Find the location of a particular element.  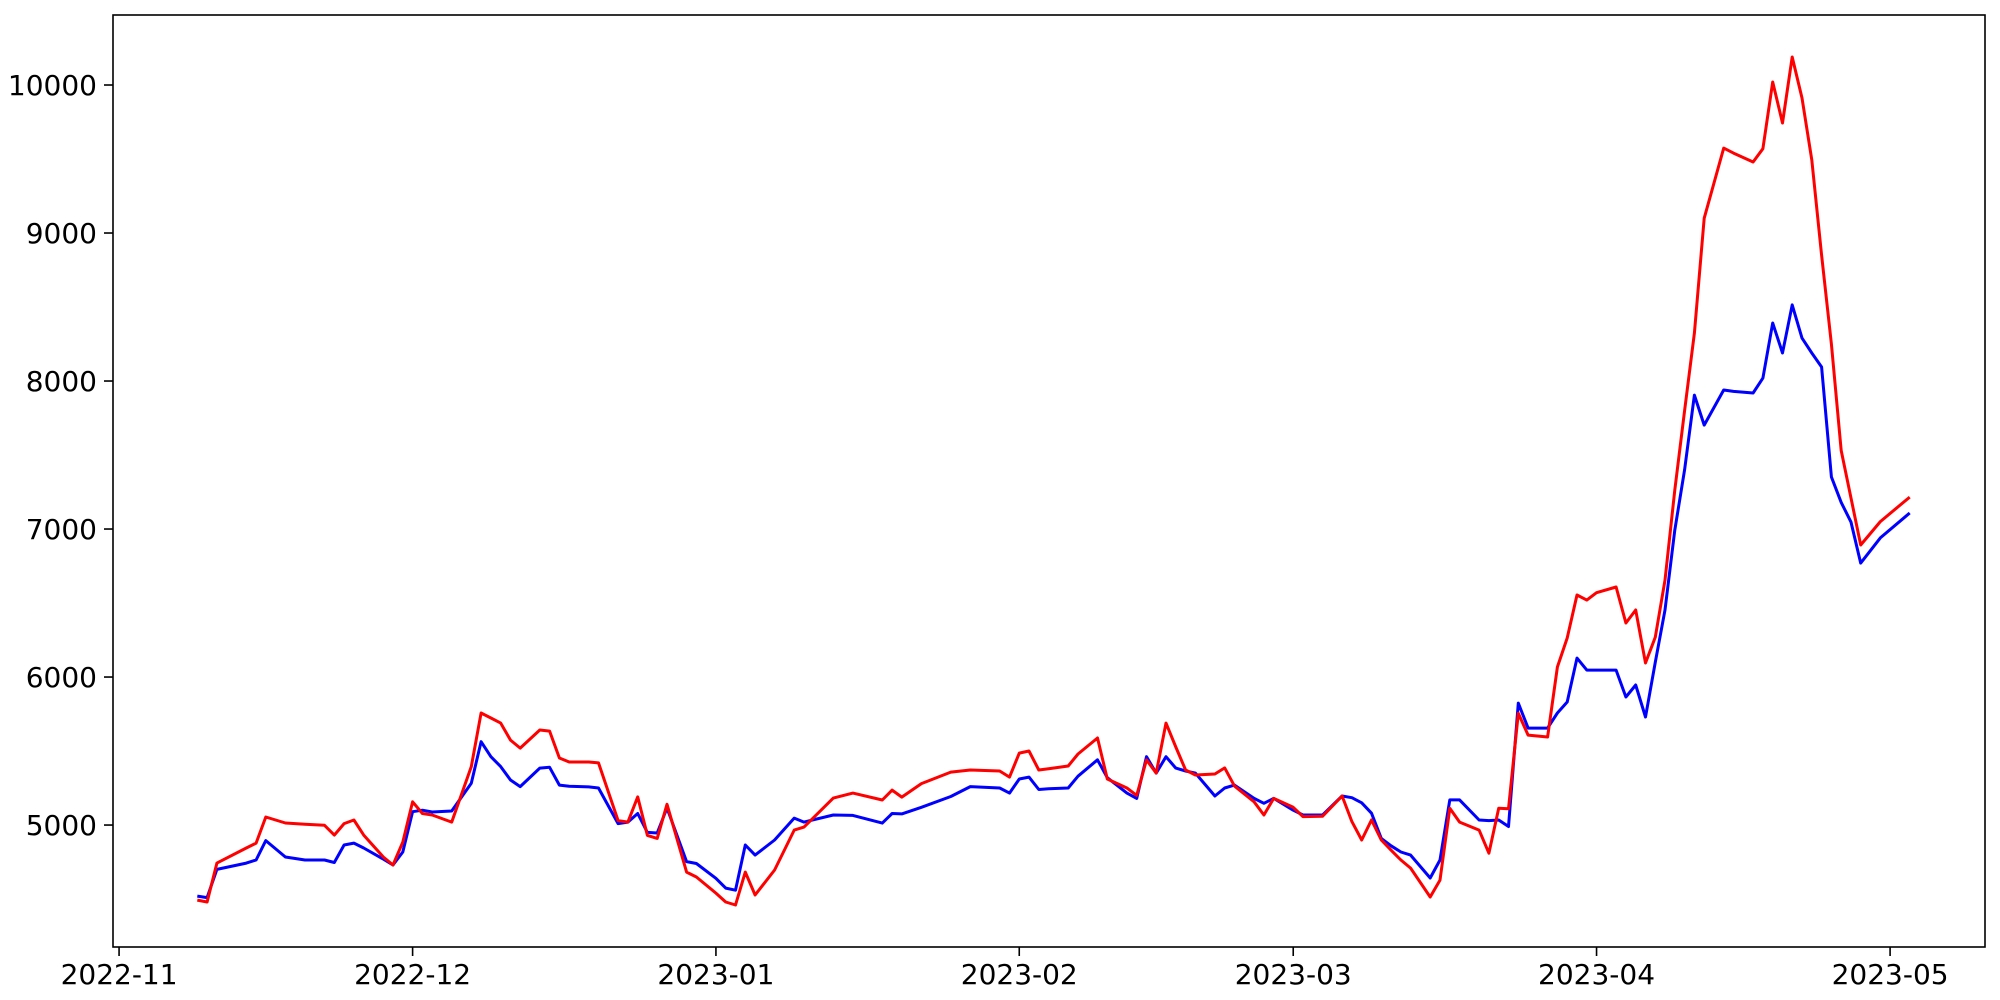

x-tick-label: 2022-12 is located at coordinates (412, 974).